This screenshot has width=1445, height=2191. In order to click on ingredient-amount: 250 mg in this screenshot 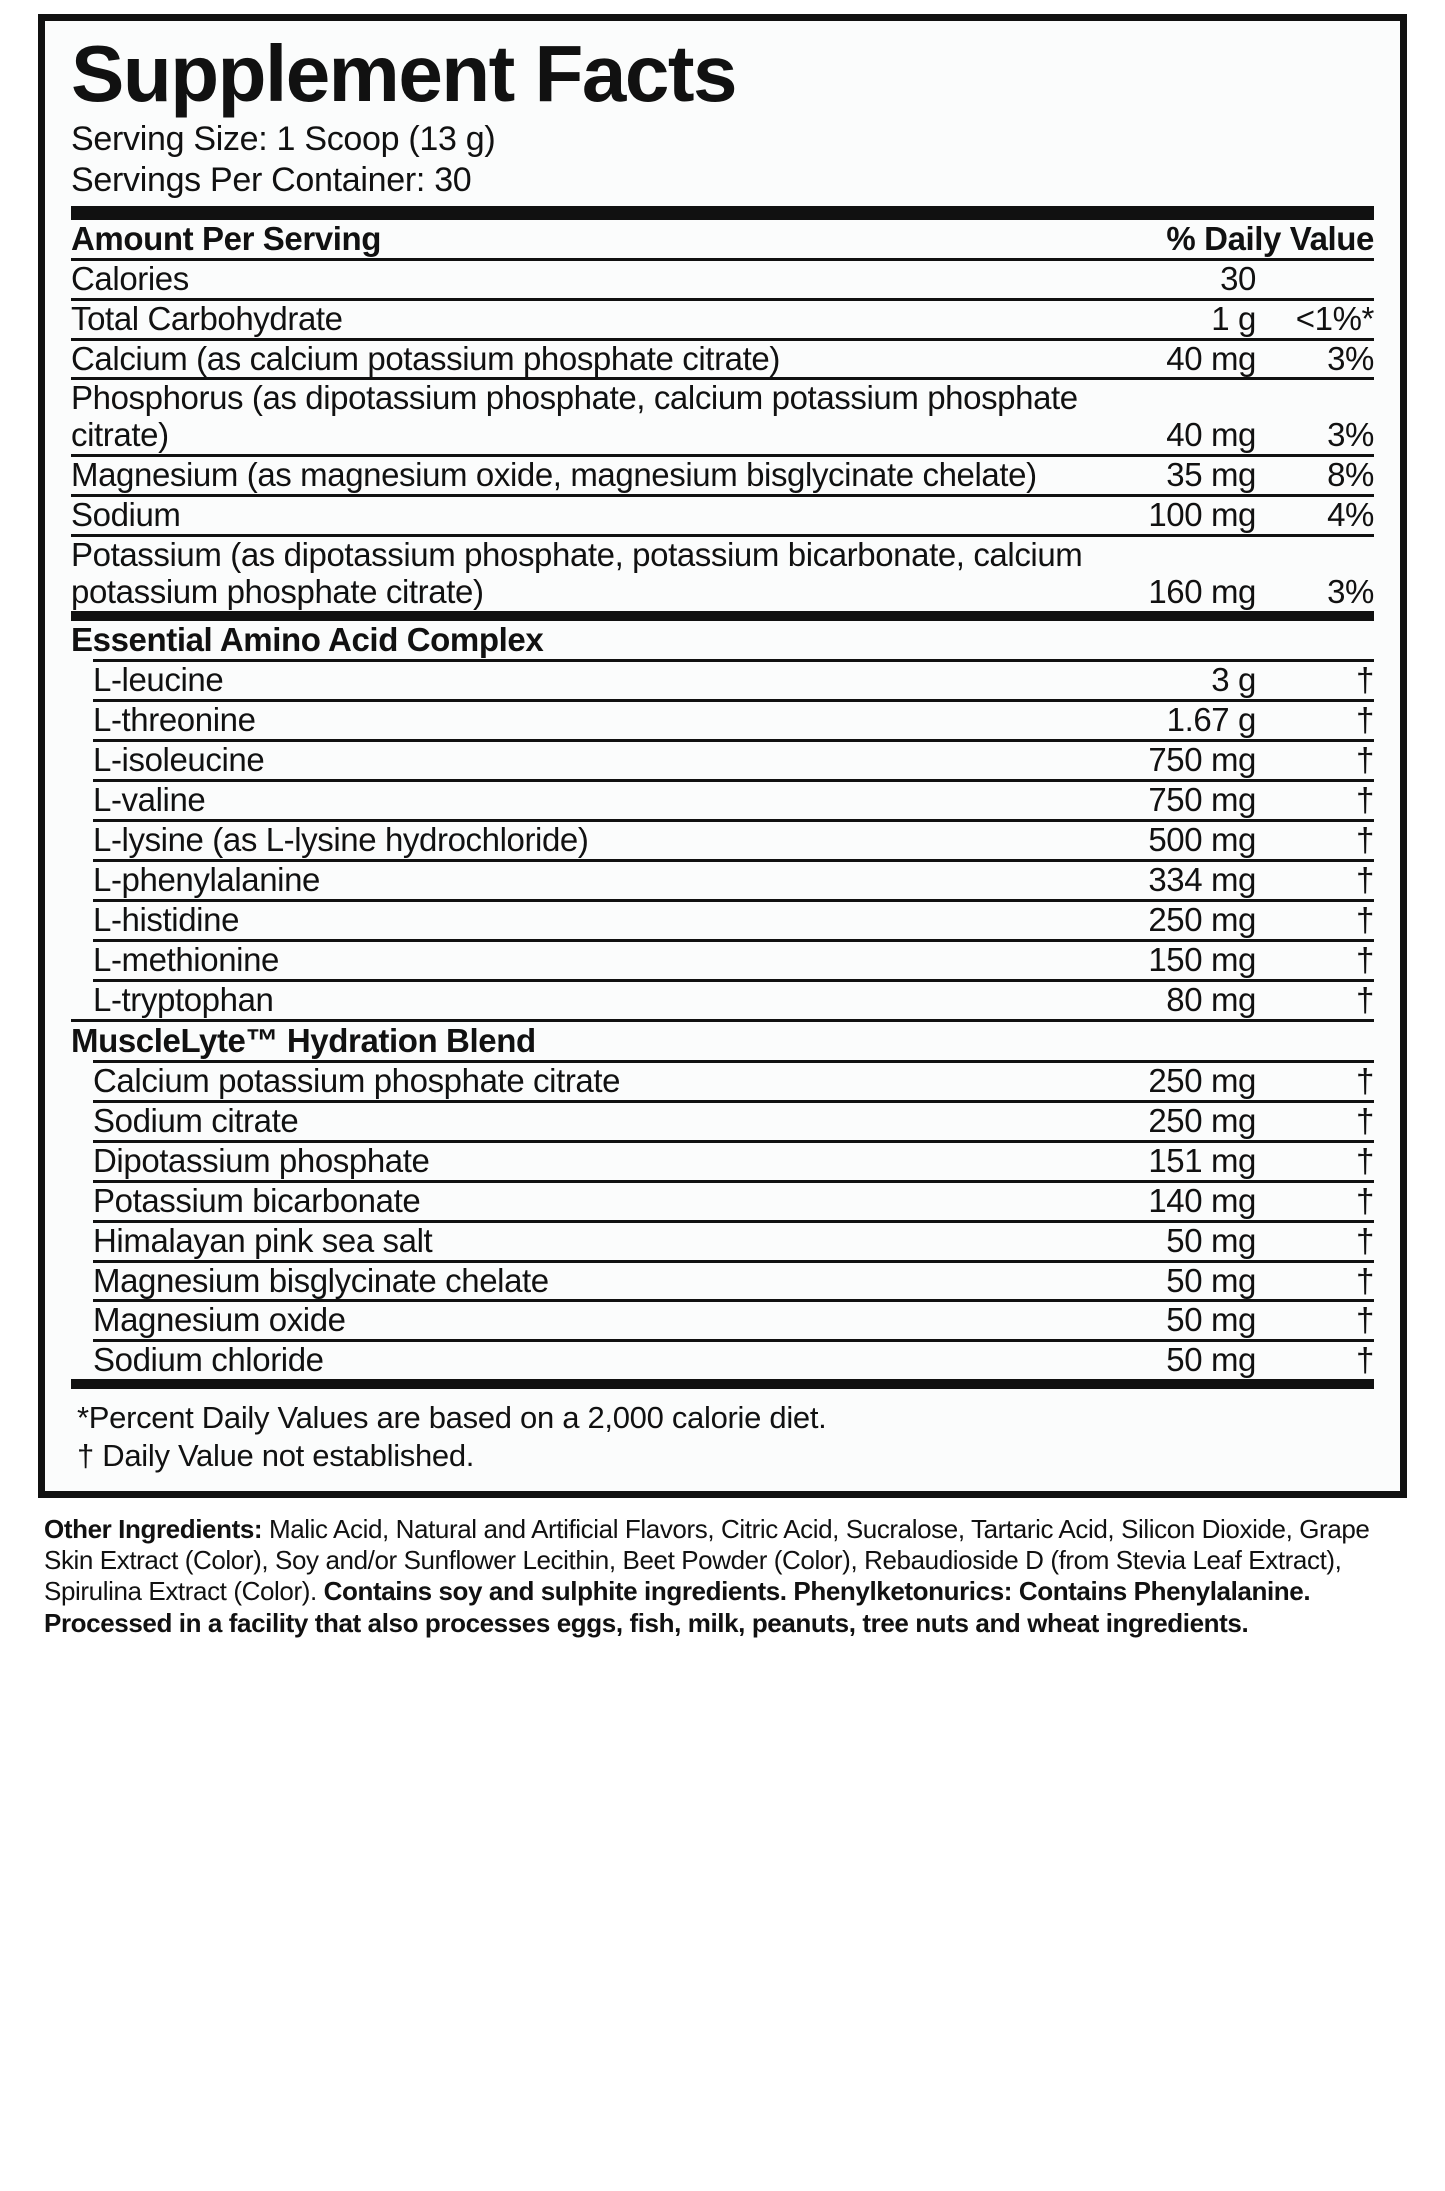, I will do `click(1202, 1080)`.